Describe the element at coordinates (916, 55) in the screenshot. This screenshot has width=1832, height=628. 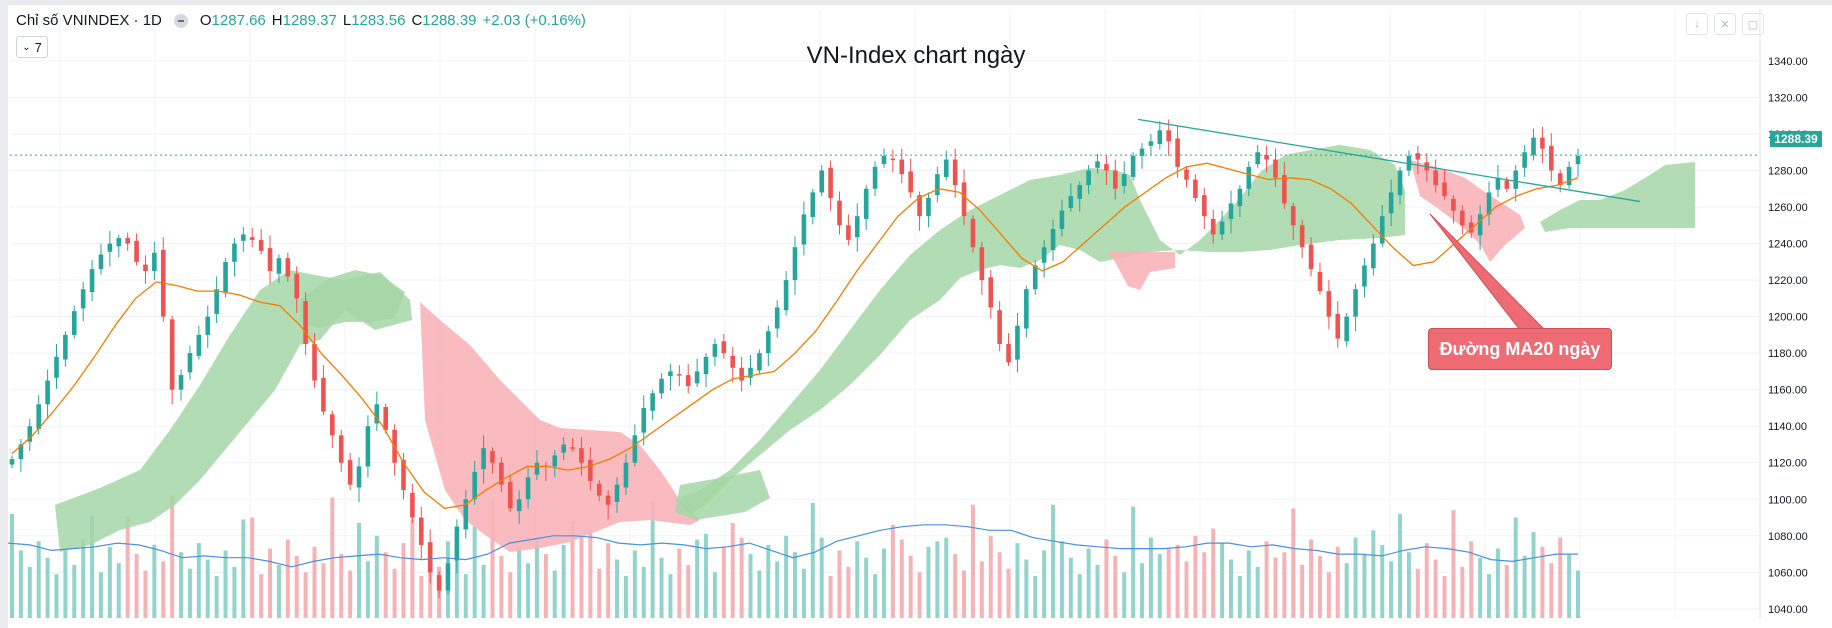
I see `chart-title: VN-Index chart ngày` at that location.